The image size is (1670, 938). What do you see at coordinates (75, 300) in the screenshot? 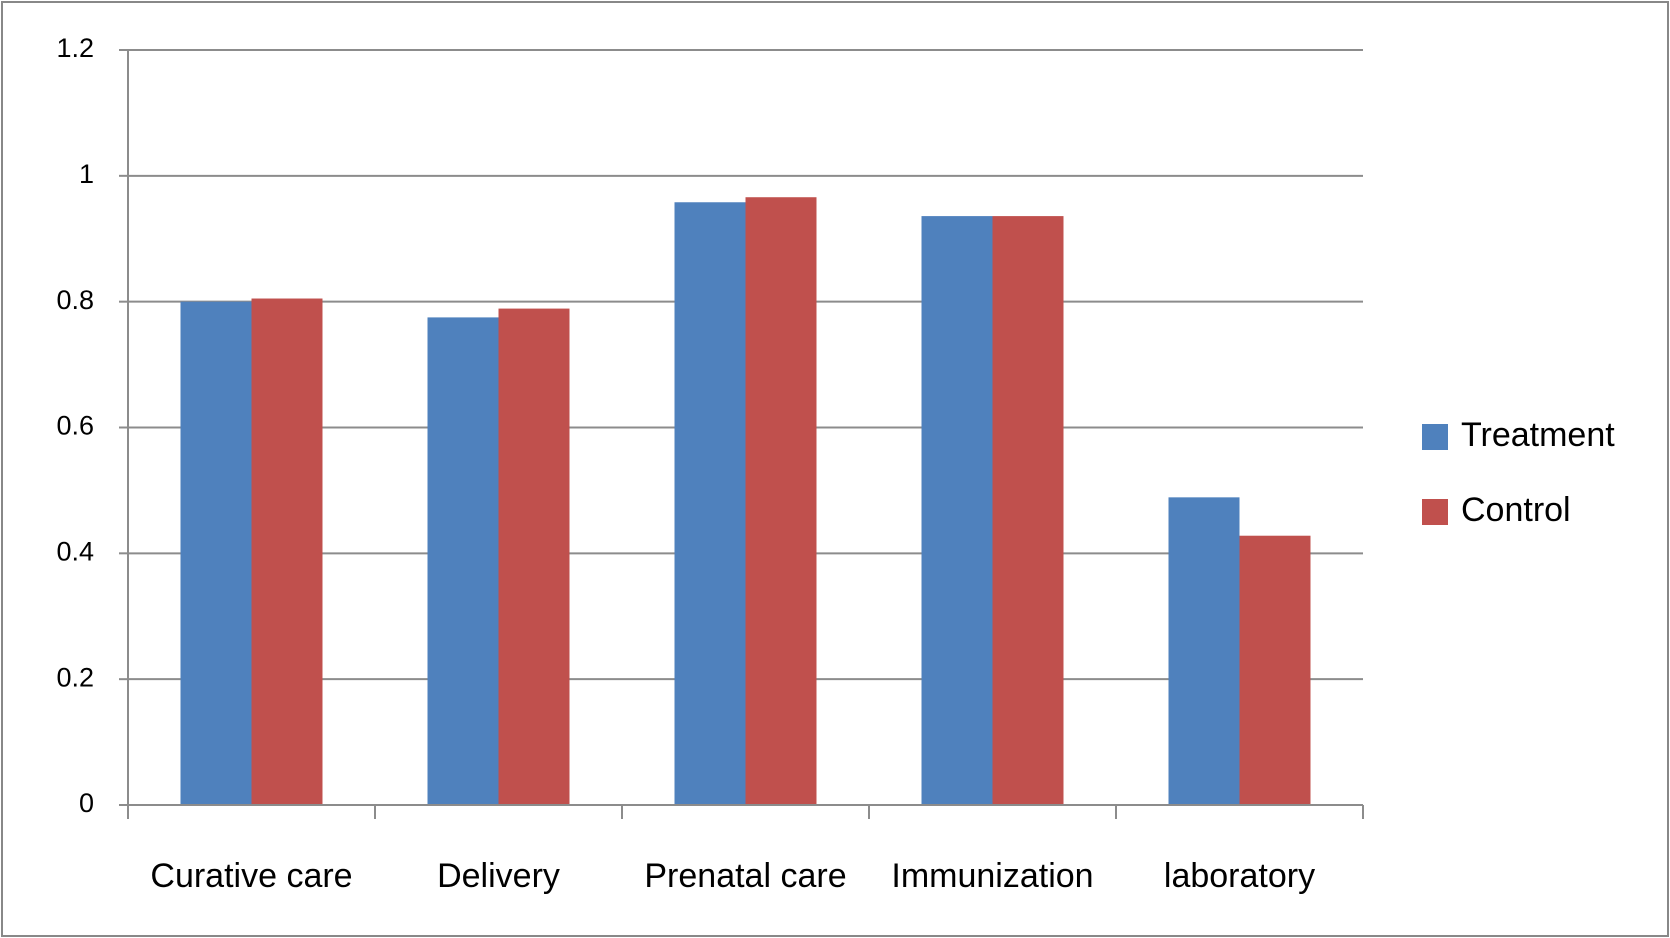
I see `y-tick-label: 0.8` at bounding box center [75, 300].